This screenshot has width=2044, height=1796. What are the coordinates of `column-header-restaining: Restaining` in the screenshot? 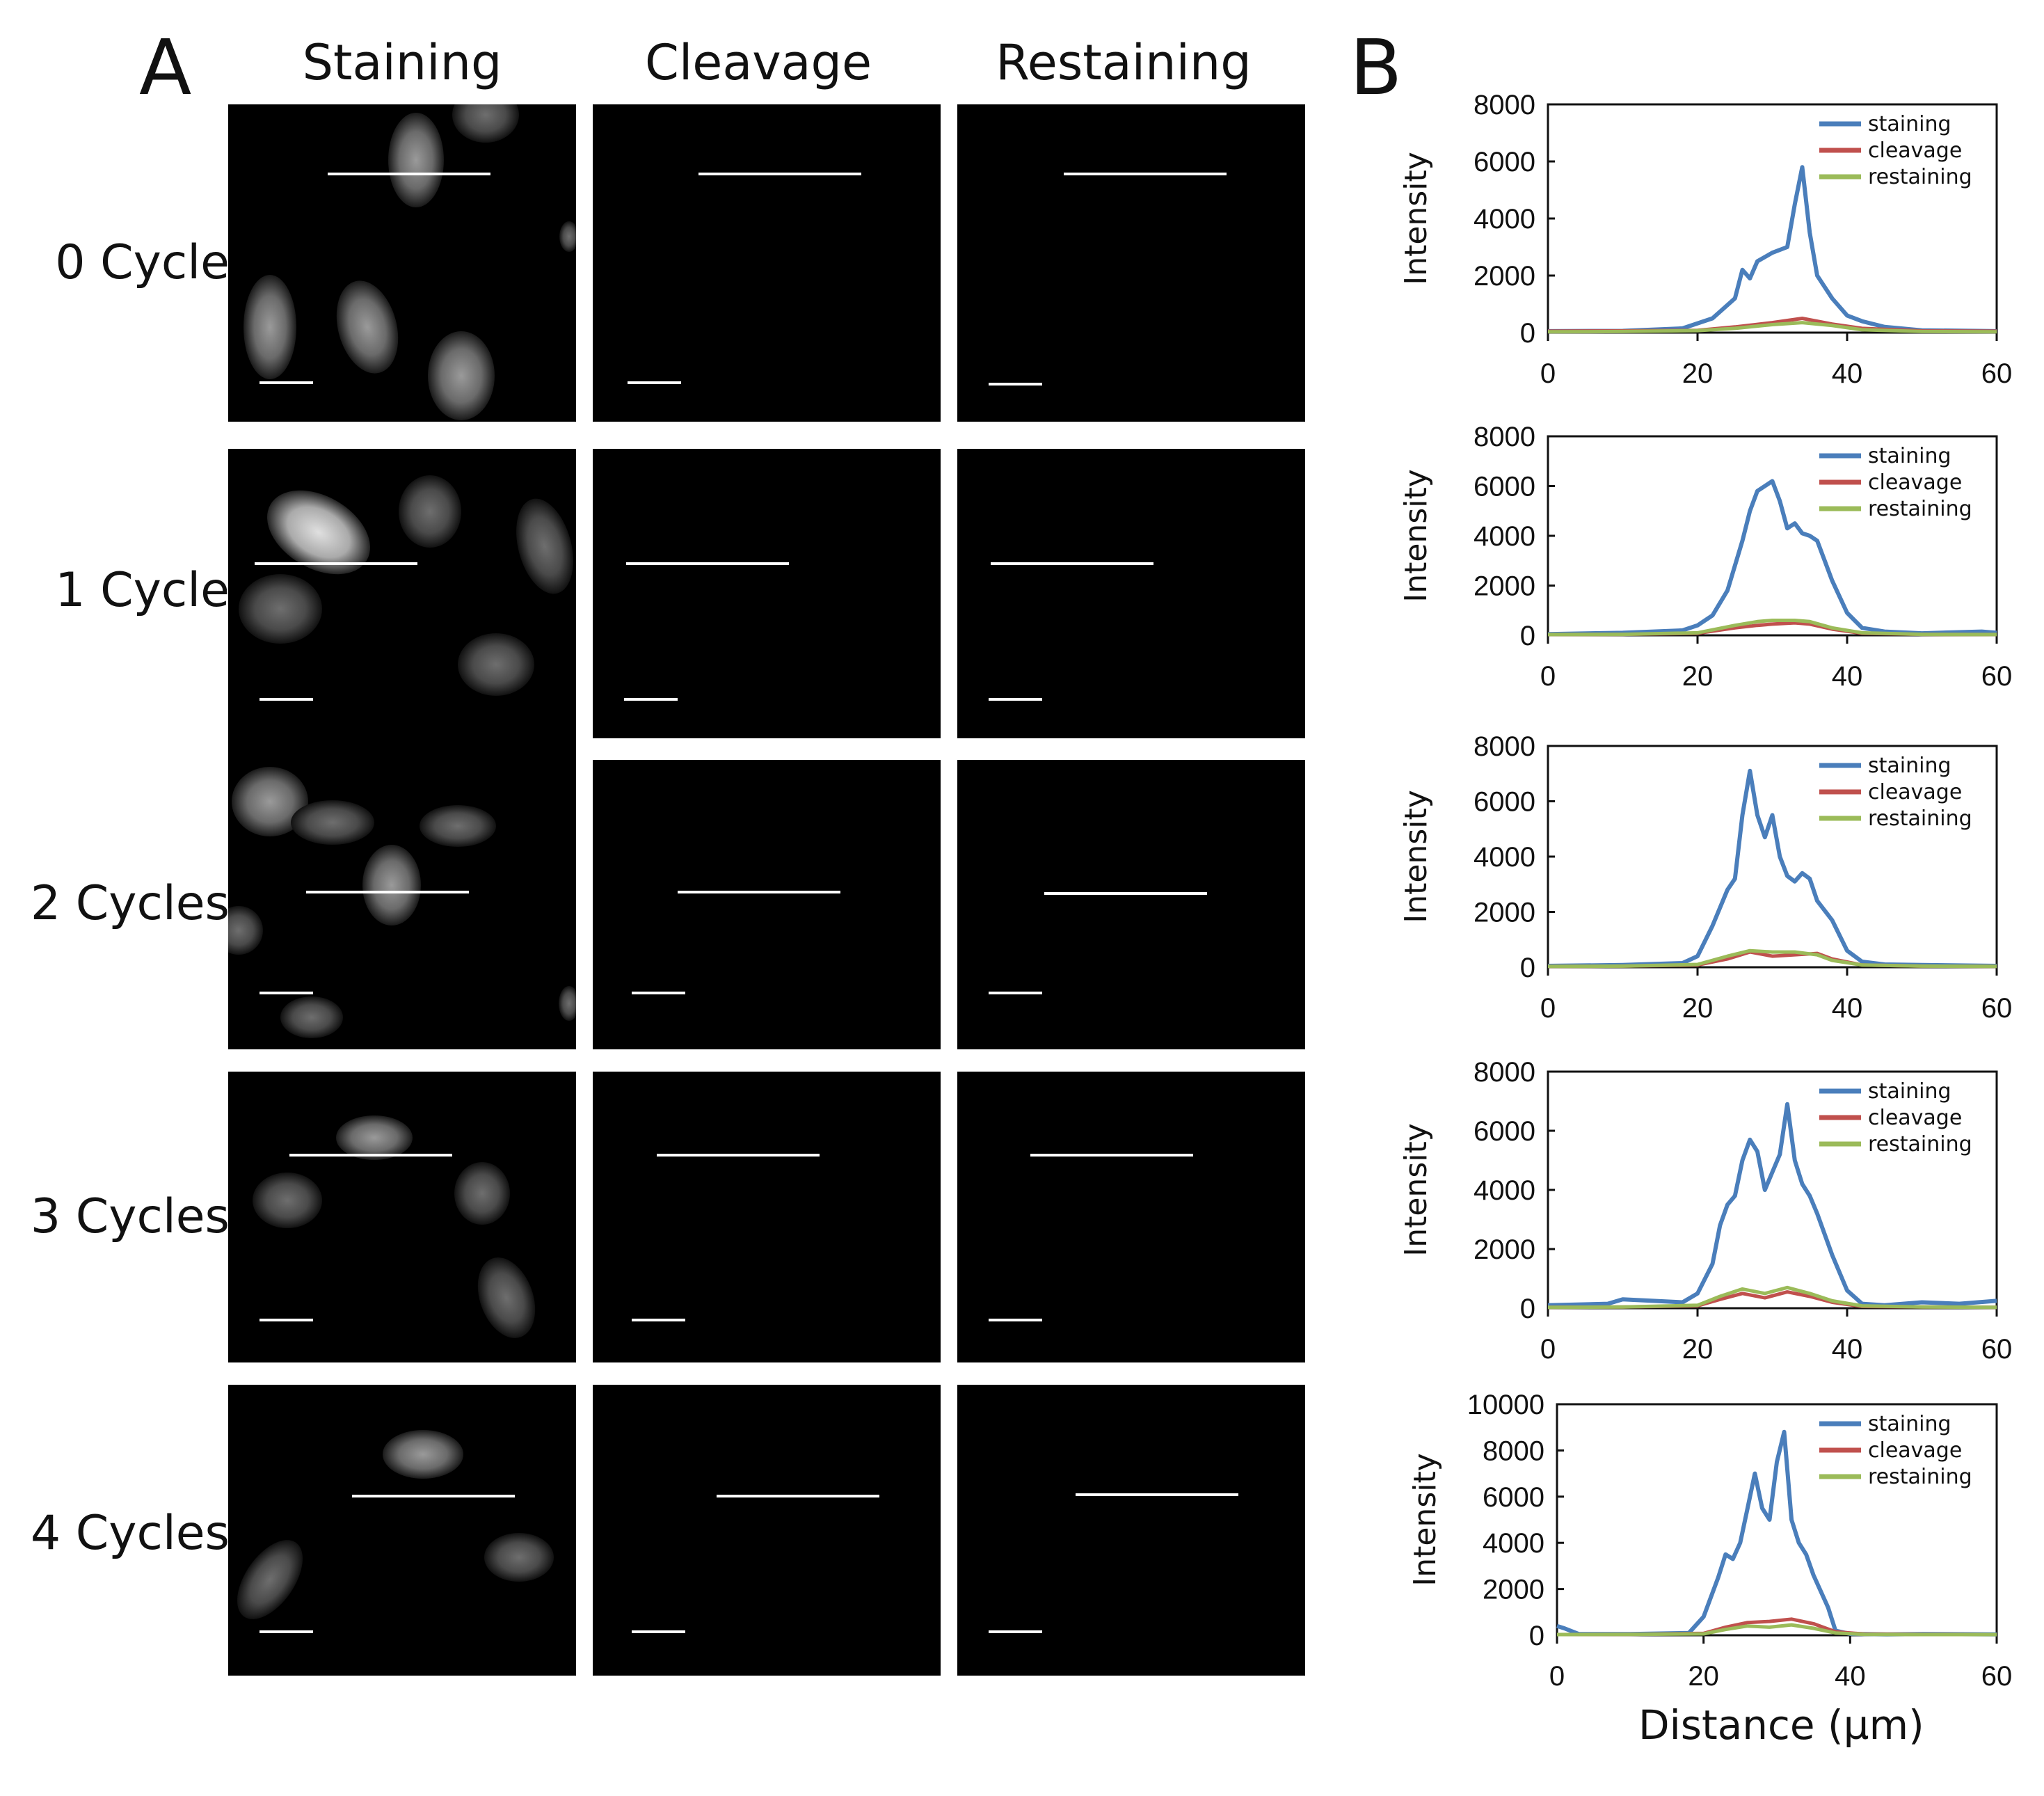 It's located at (1124, 62).